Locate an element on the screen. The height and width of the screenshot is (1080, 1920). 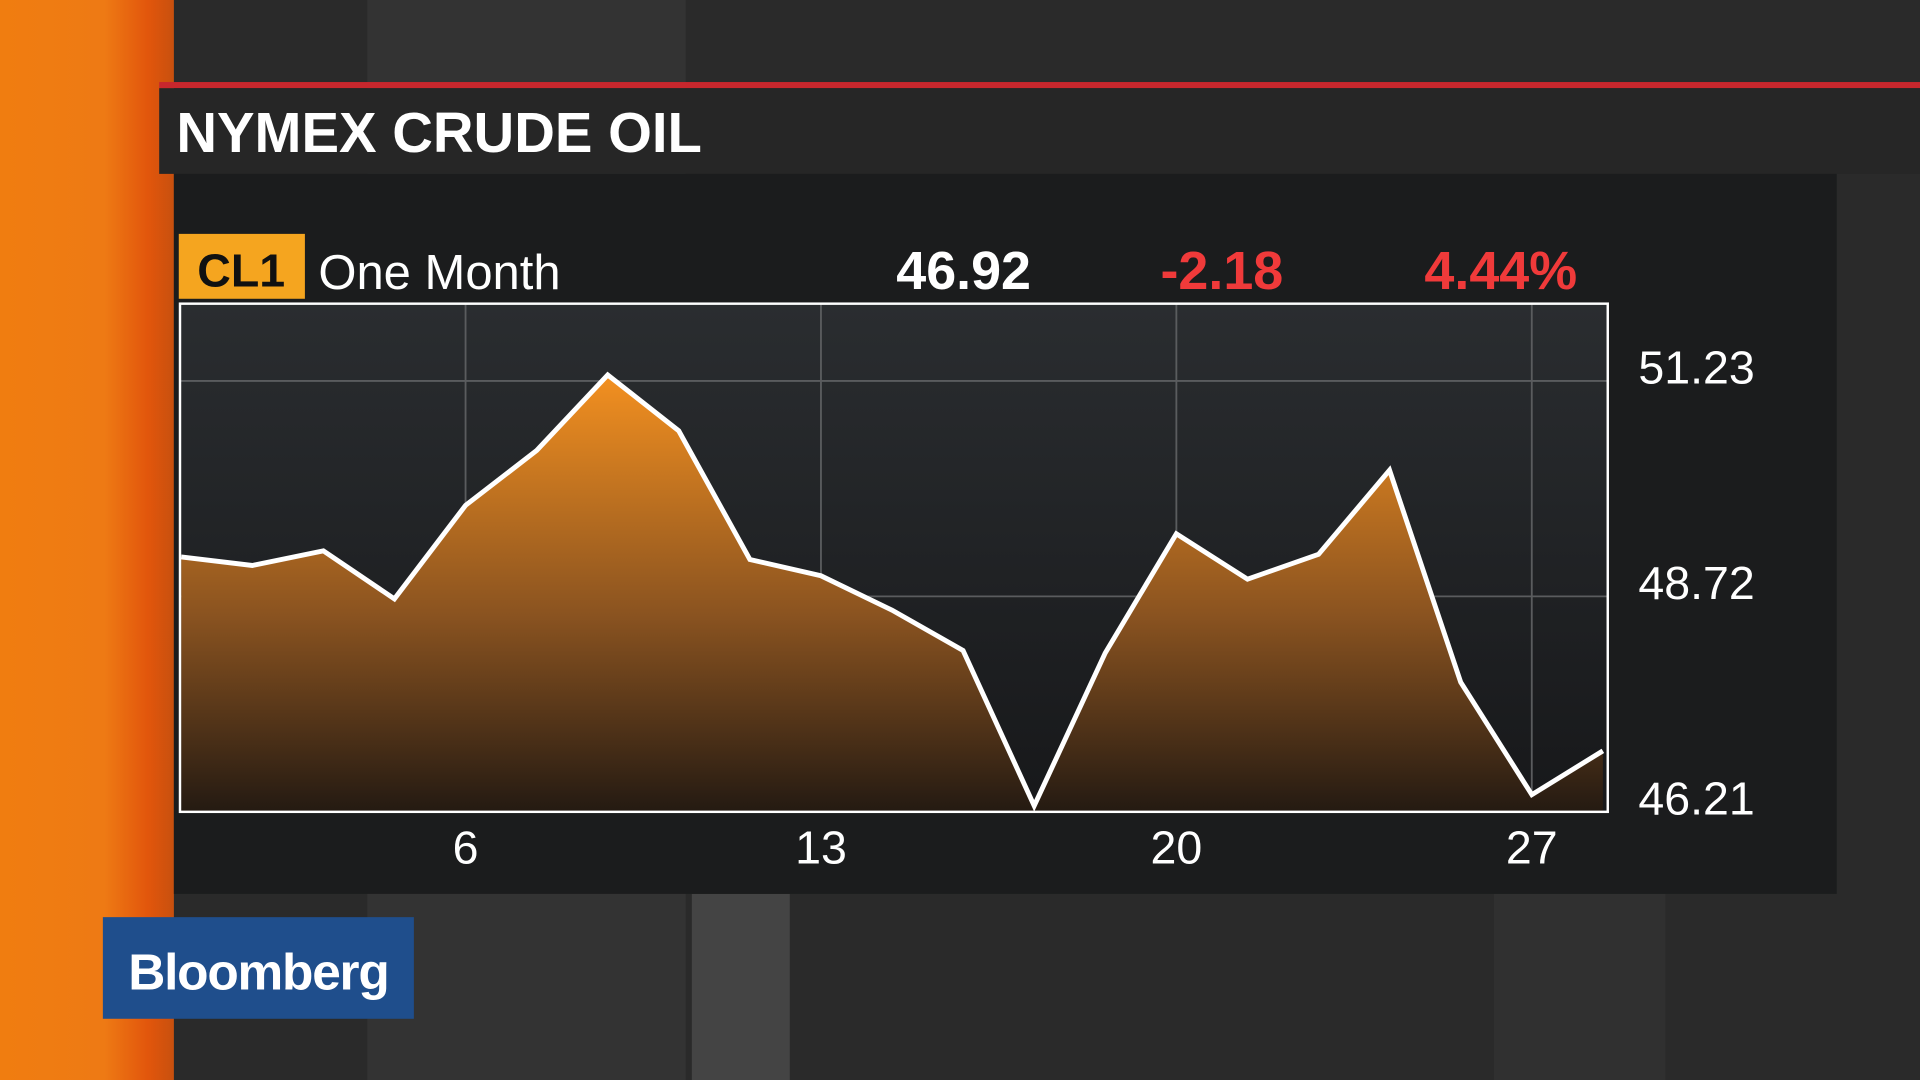
period: One Month is located at coordinates (439, 273).